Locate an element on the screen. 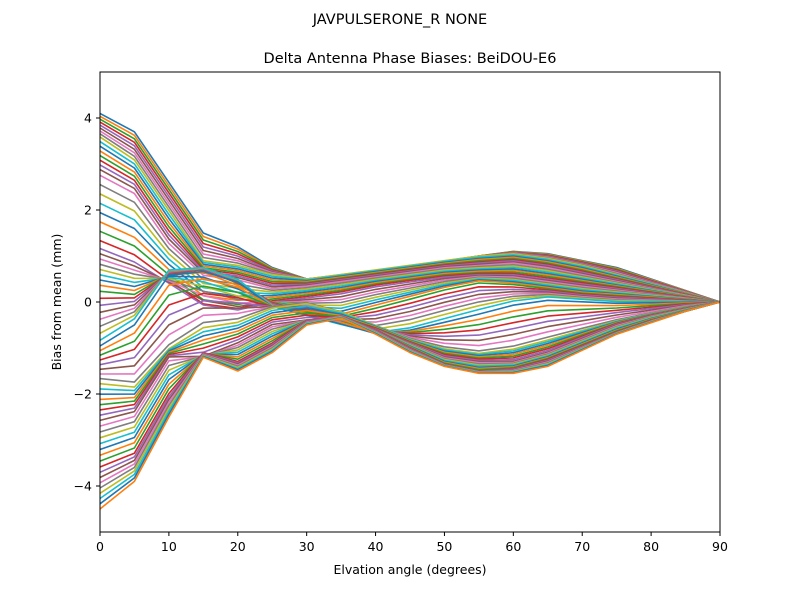  x-tick-label: 40 is located at coordinates (376, 546).